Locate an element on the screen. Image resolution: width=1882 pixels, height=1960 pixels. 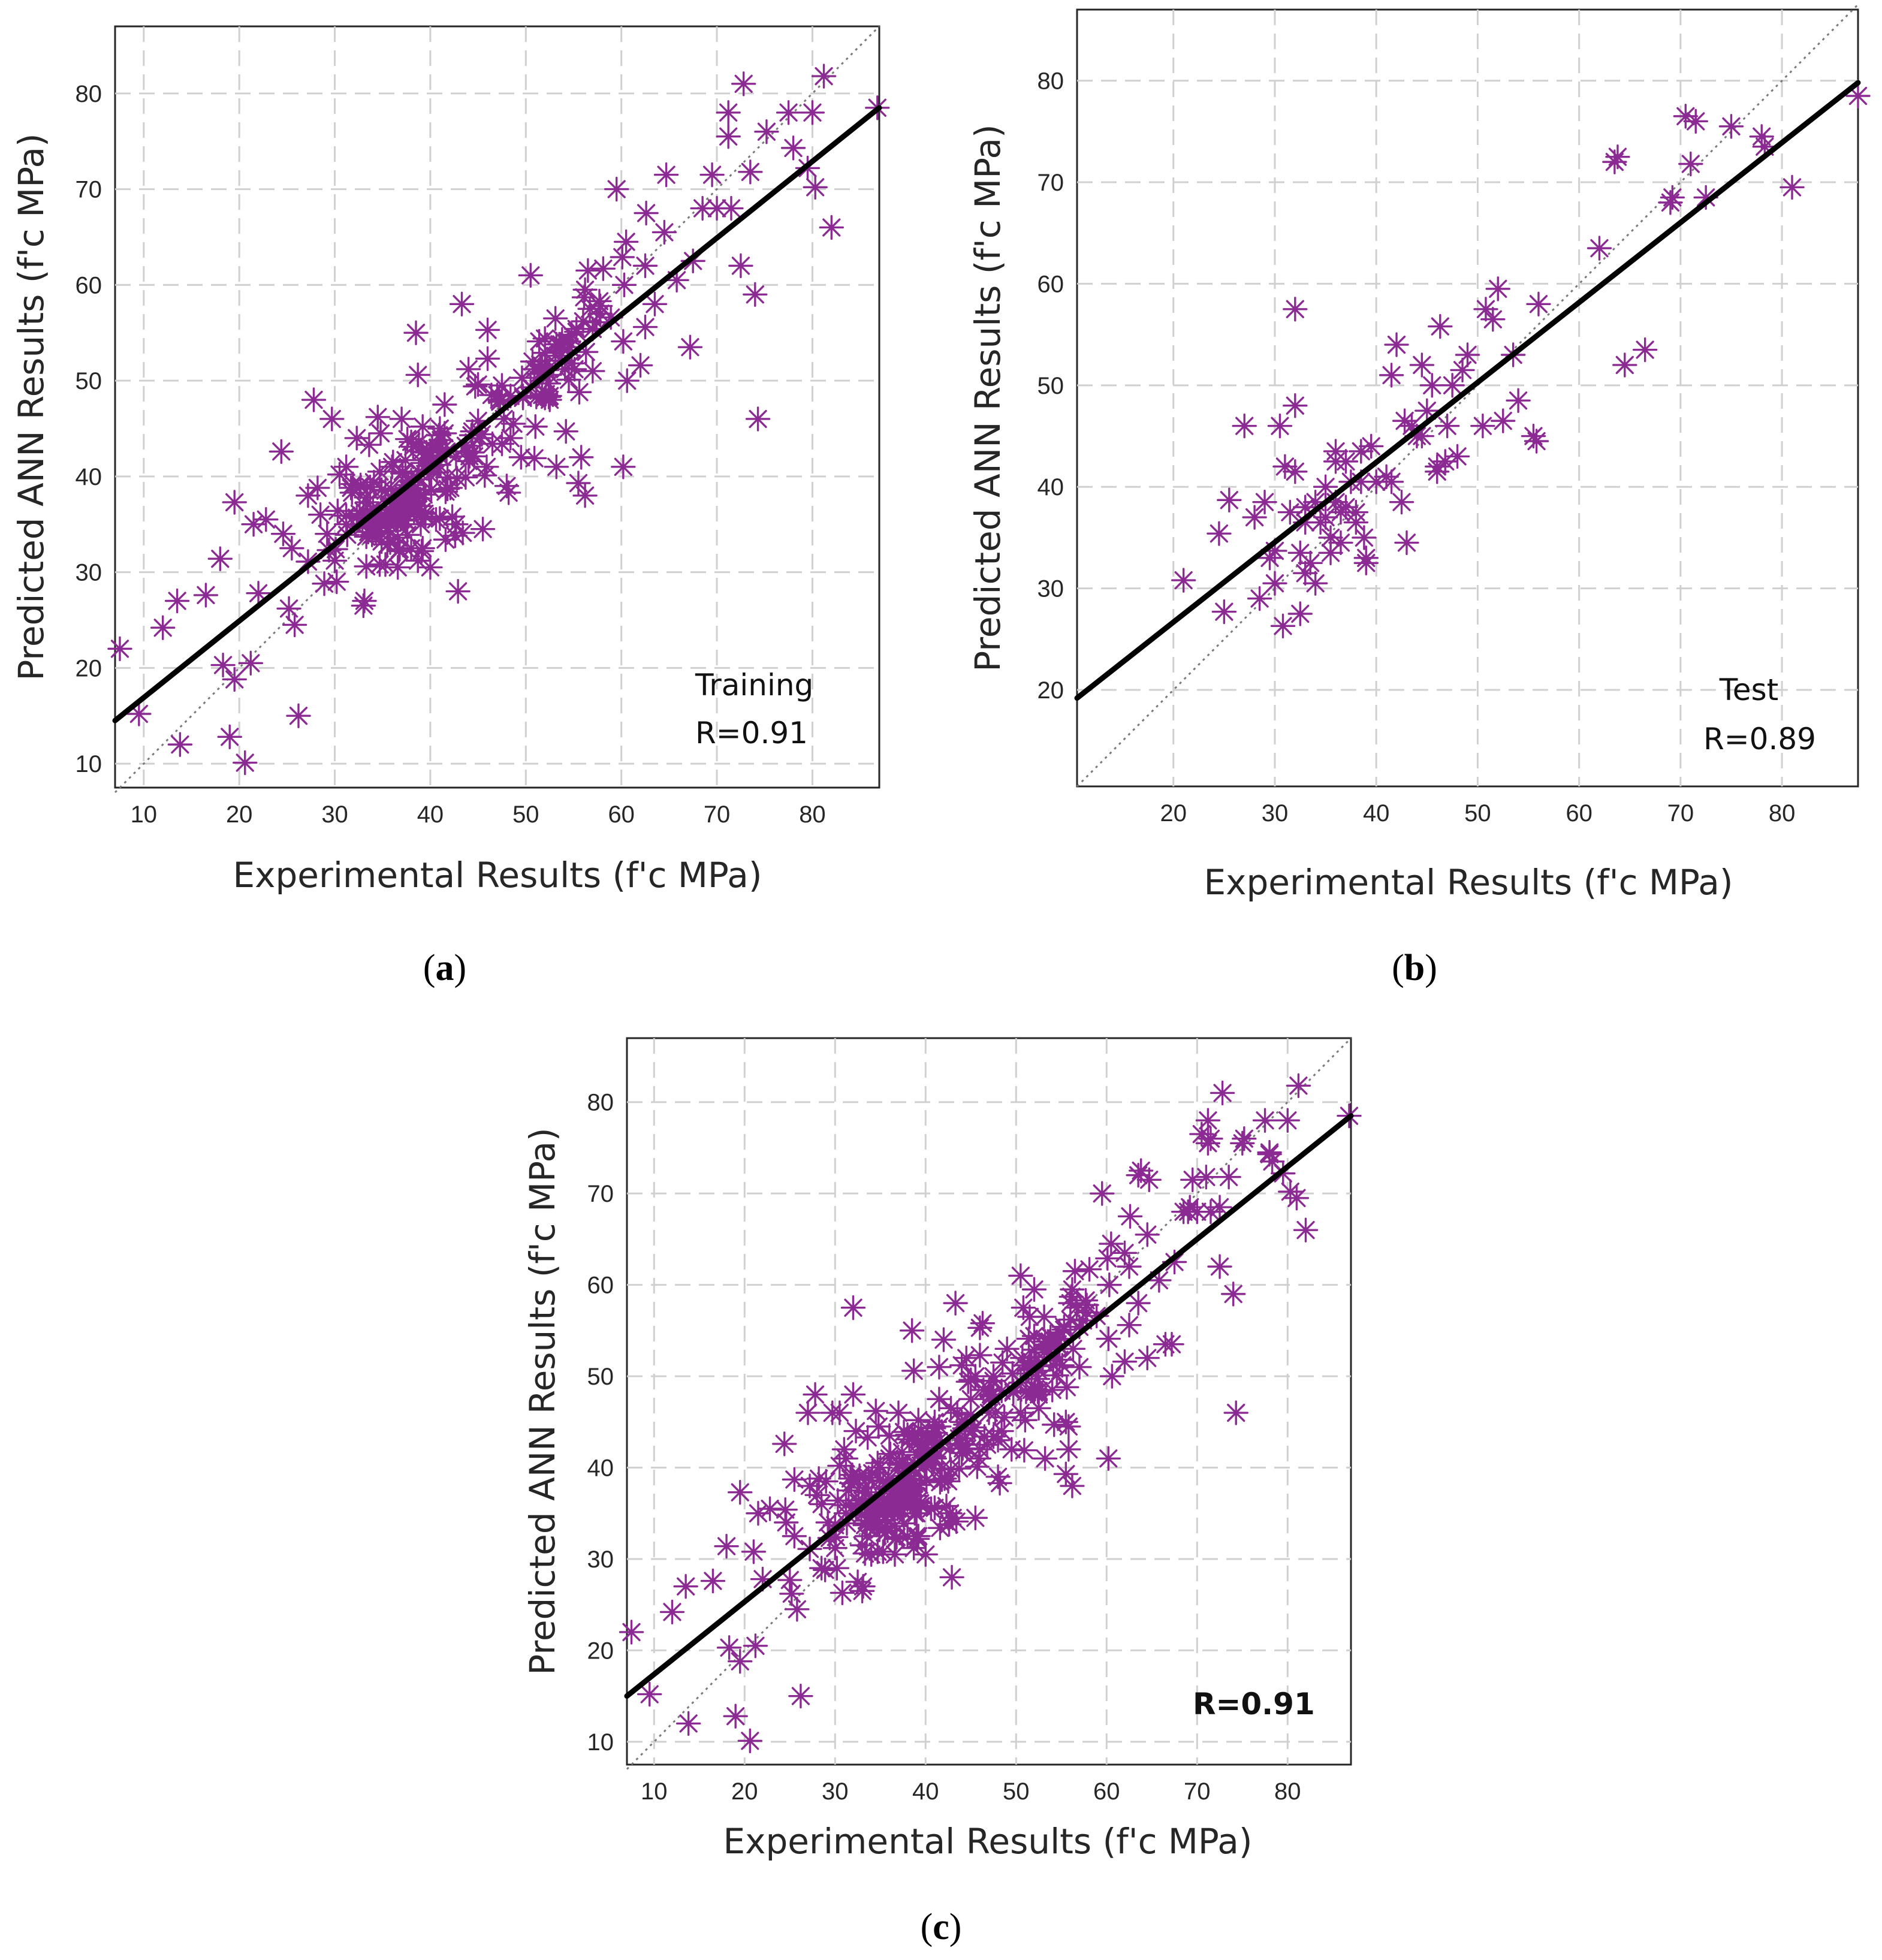
panel-c-grid is located at coordinates (989, 1401).